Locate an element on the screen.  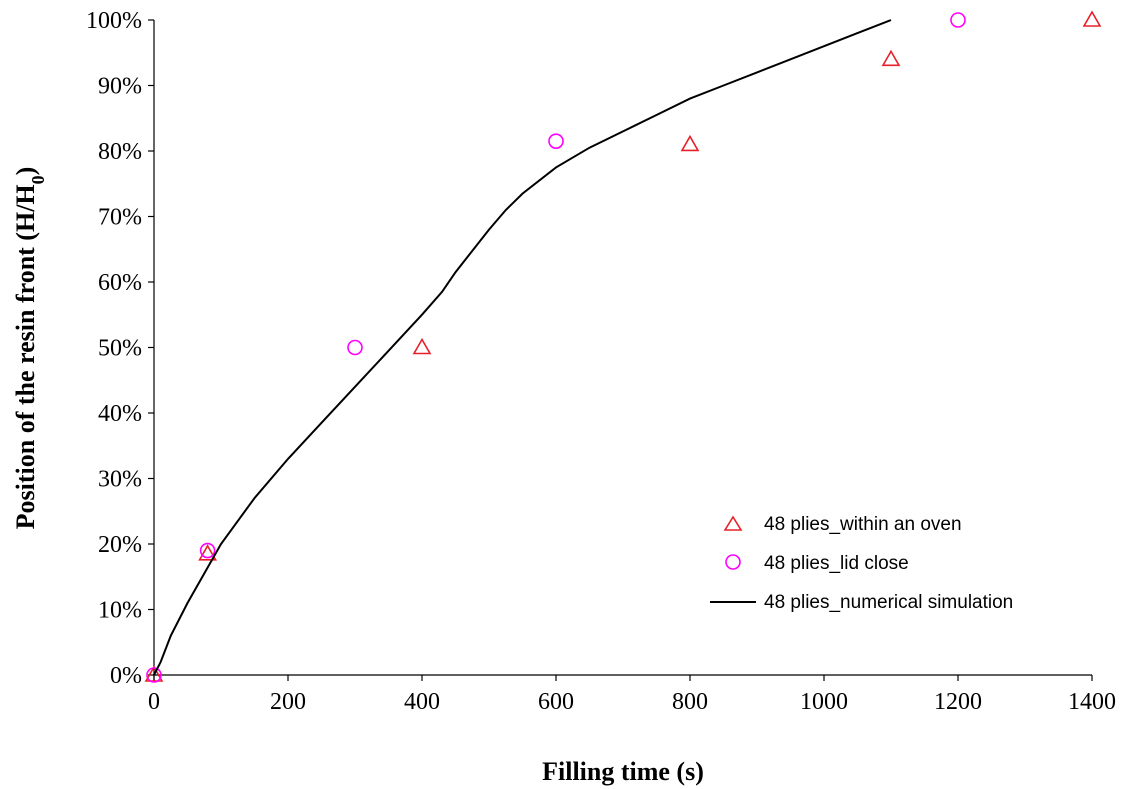
x-tick-label: 1200 is located at coordinates (958, 702).